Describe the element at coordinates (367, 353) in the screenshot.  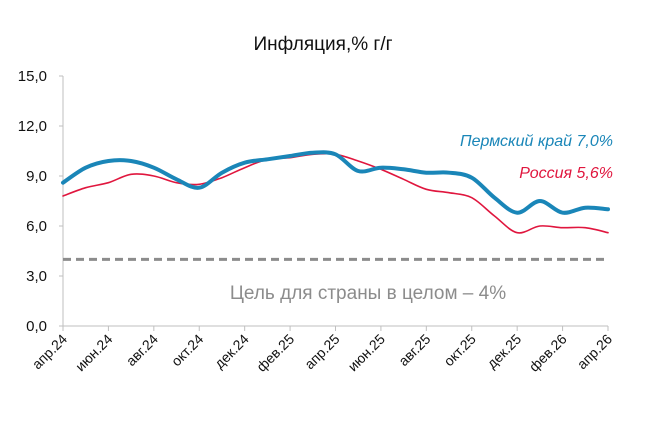
I see `x-tick-label: июн.25` at that location.